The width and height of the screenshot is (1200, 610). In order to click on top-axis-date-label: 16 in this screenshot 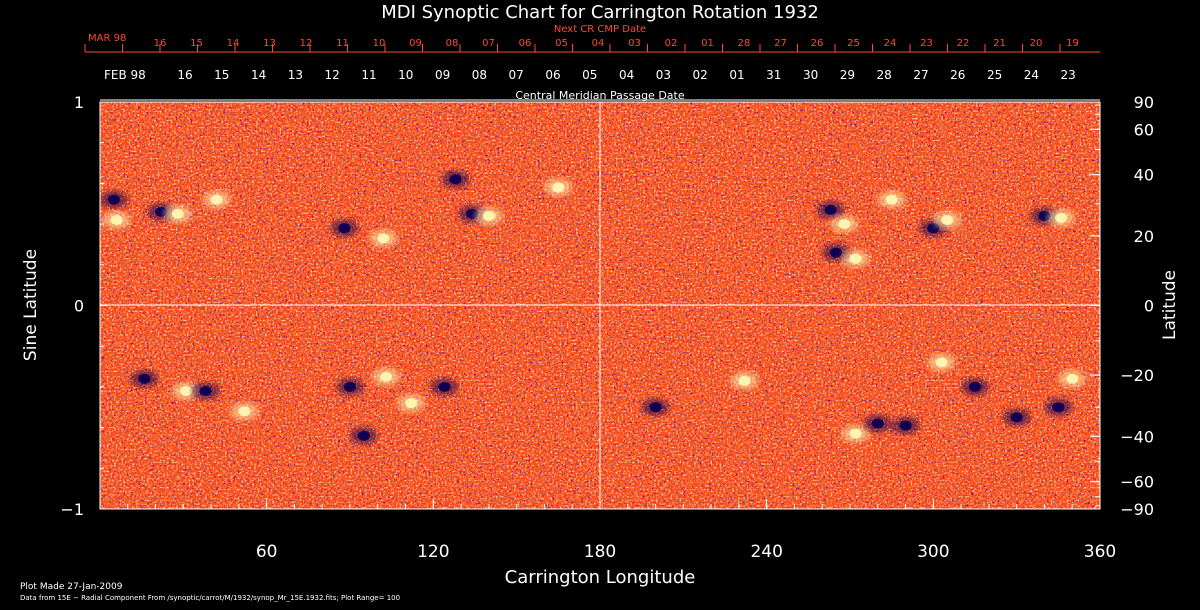, I will do `click(160, 43)`.